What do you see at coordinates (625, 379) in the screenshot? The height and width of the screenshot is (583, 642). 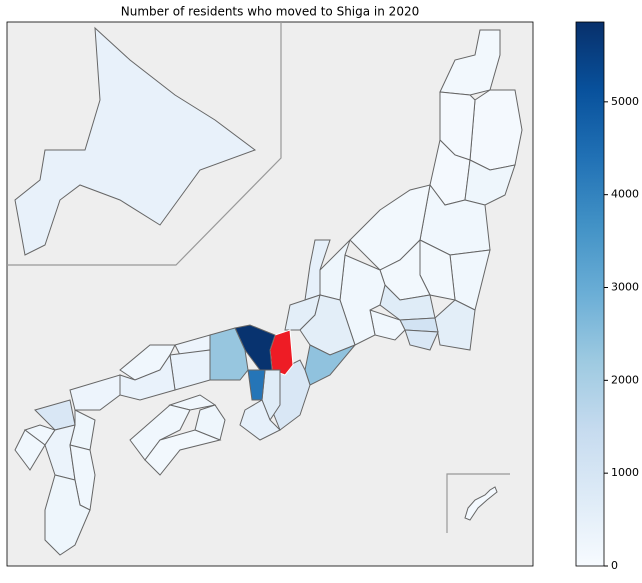 I see `colorbar-tick-label: 2000` at bounding box center [625, 379].